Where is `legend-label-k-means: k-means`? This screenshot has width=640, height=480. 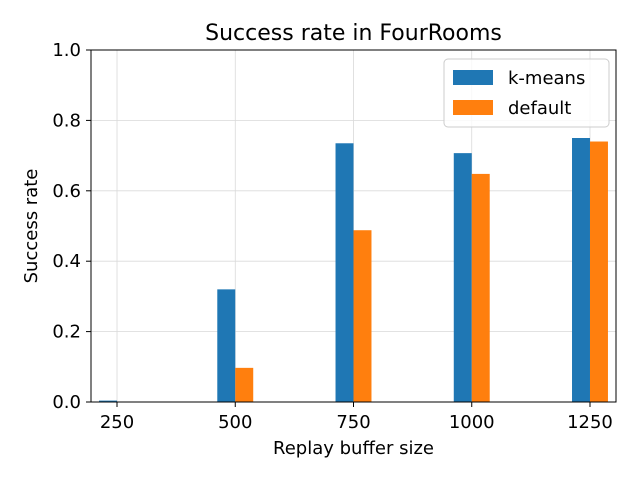 legend-label-k-means: k-means is located at coordinates (546, 78).